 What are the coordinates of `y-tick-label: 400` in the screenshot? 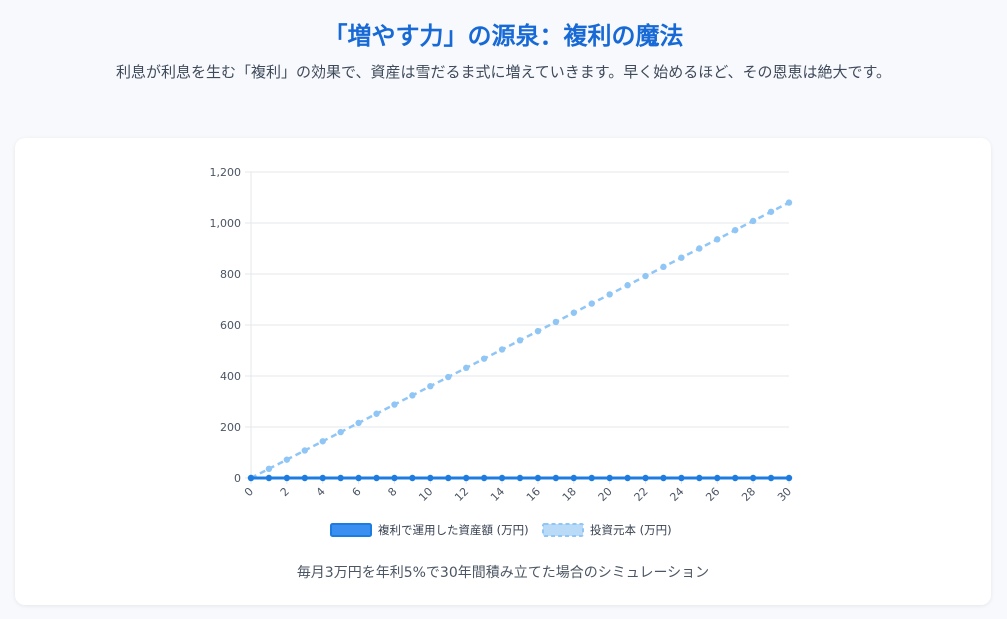 It's located at (230, 376).